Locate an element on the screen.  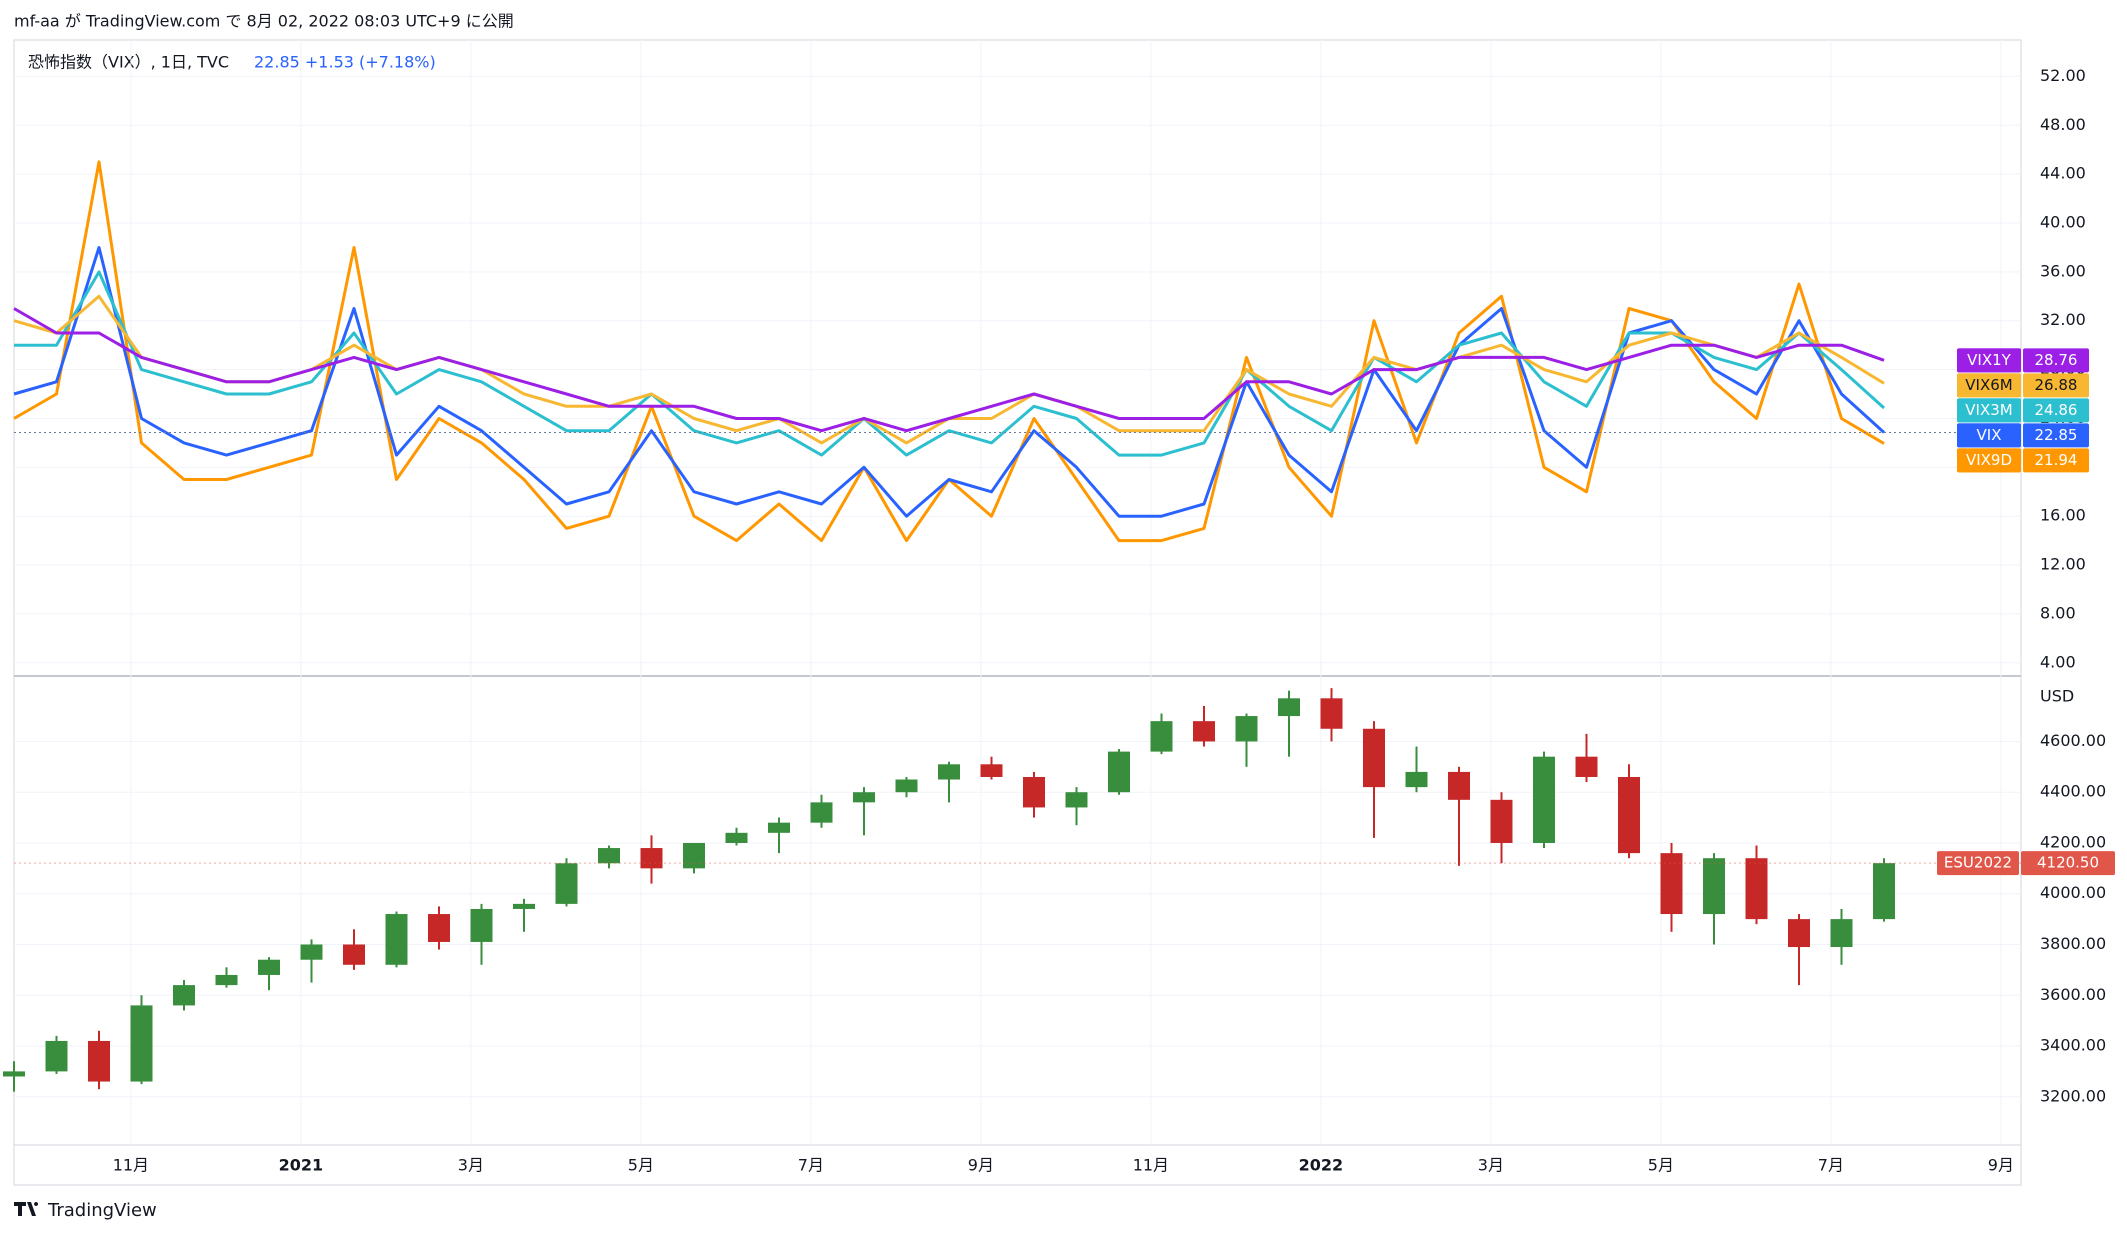
y-tick-label: 8.00 is located at coordinates (2058, 612).